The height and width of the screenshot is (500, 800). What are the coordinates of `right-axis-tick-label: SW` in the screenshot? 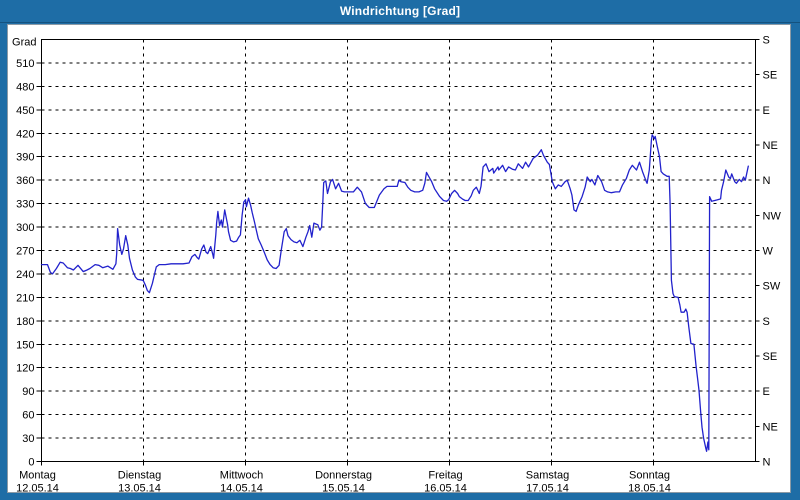 It's located at (772, 287).